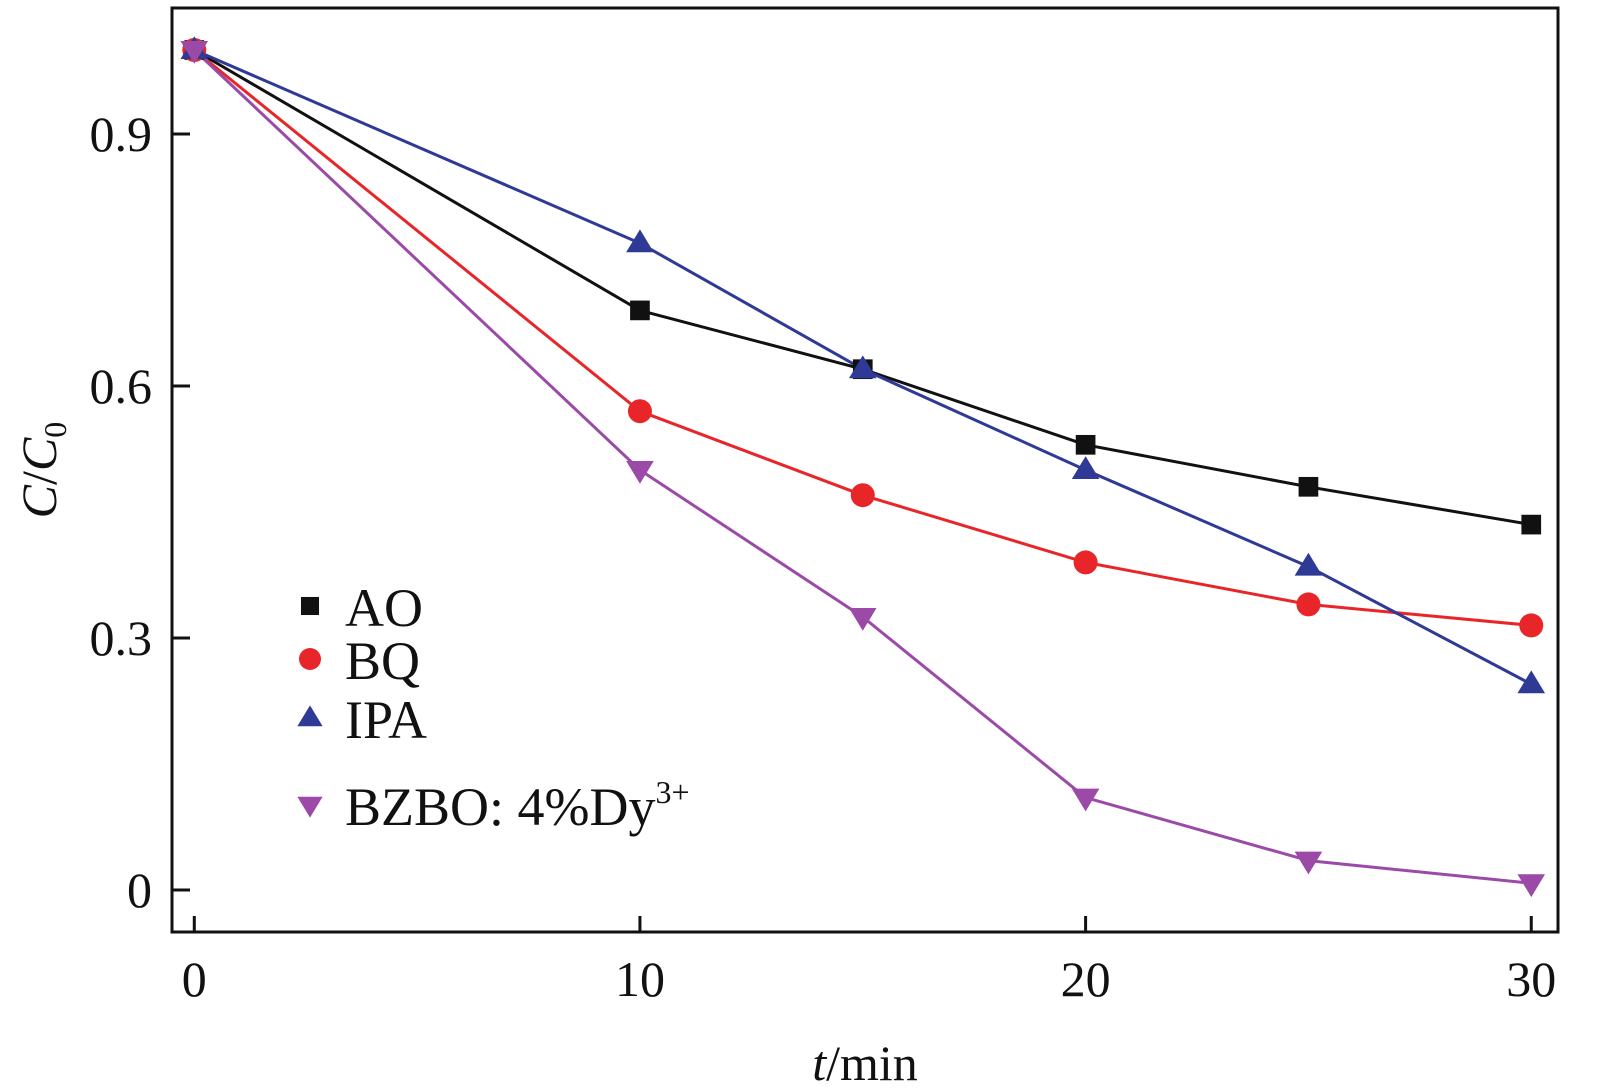 This screenshot has width=1604, height=1088. Describe the element at coordinates (139, 890) in the screenshot. I see `y-tick-label: 0` at that location.